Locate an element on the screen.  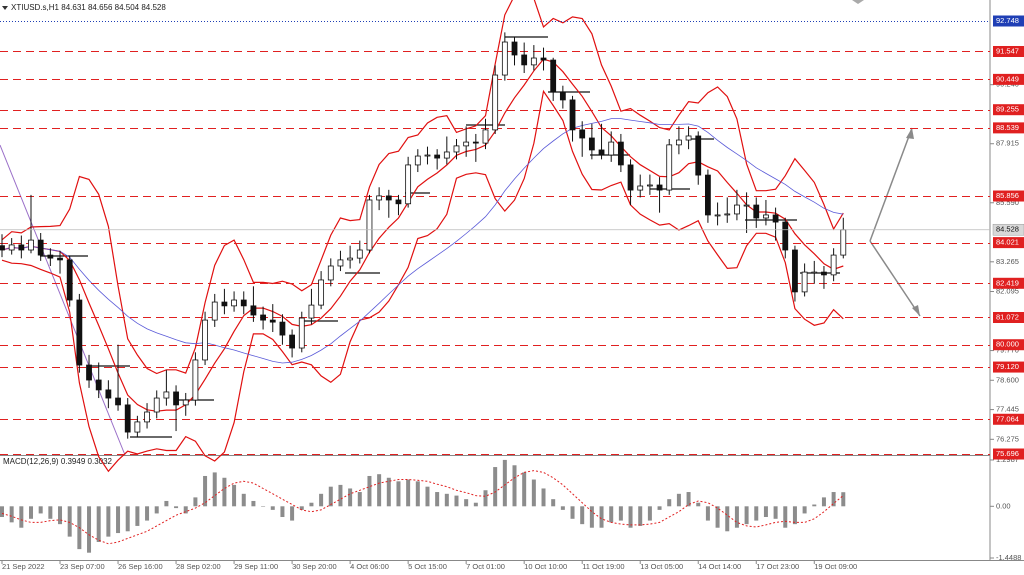
low: 84.504 is located at coordinates (127, 7).